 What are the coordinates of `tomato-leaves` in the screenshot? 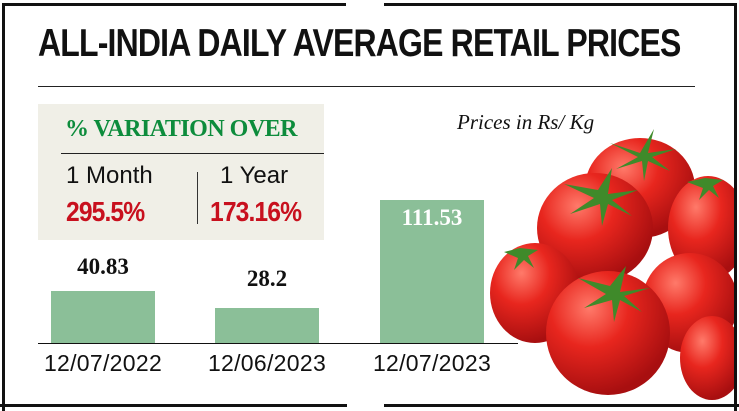 It's located at (613, 225).